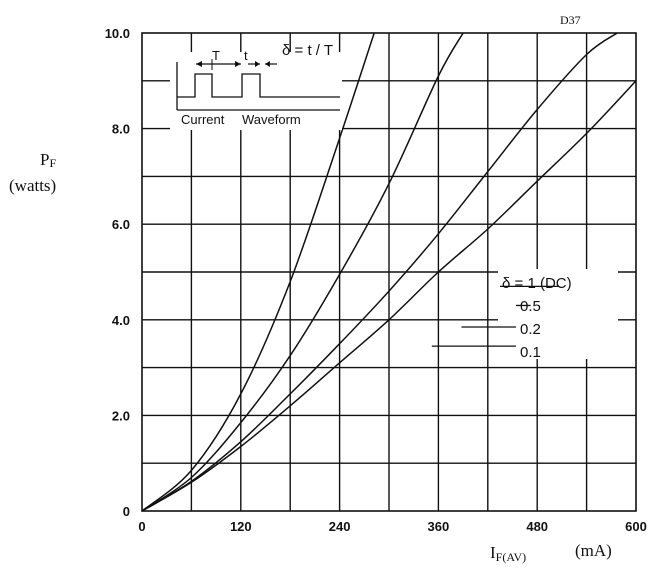  What do you see at coordinates (126, 511) in the screenshot?
I see `y-tick-label: 0` at bounding box center [126, 511].